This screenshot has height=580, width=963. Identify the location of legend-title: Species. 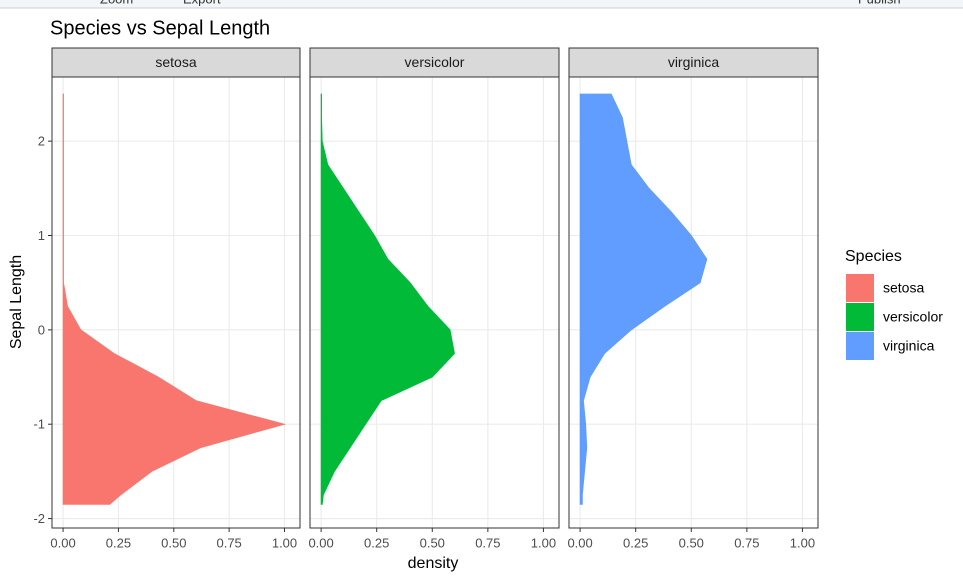
(873, 256).